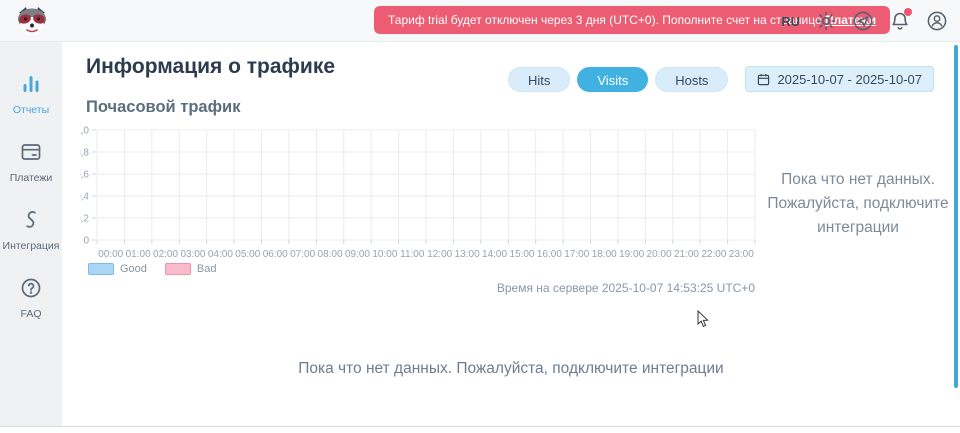 The width and height of the screenshot is (960, 433). Describe the element at coordinates (117, 269) in the screenshot. I see `legend-item-good: Good` at that location.